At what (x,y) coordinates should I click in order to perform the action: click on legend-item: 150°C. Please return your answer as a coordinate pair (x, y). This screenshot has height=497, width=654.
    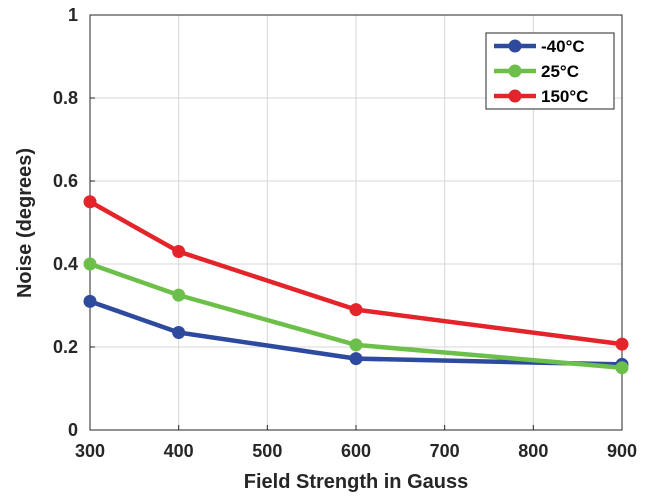
    Looking at the image, I should click on (541, 96).